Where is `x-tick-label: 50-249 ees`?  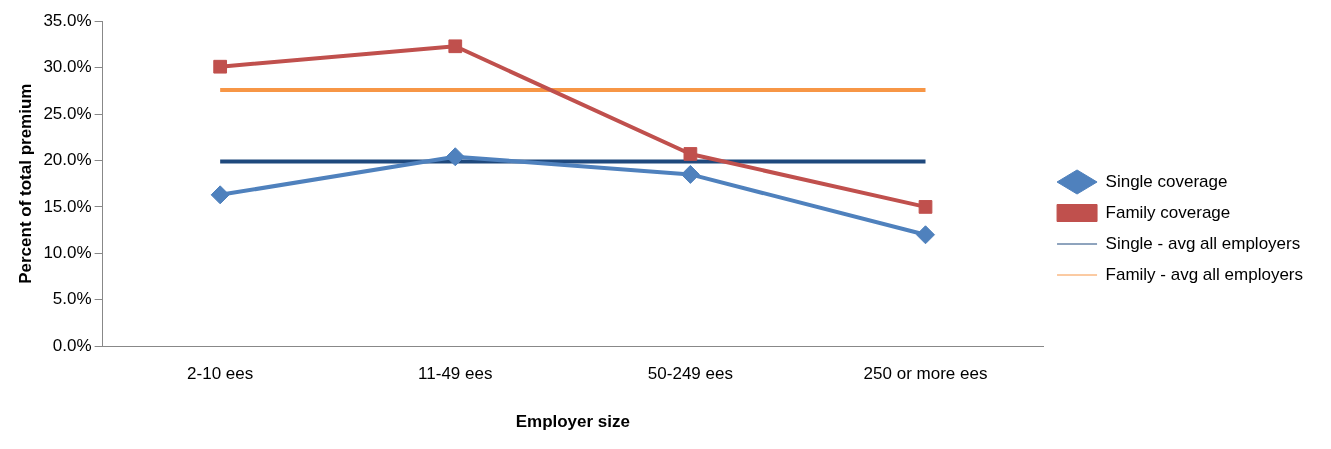
x-tick-label: 50-249 ees is located at coordinates (690, 374).